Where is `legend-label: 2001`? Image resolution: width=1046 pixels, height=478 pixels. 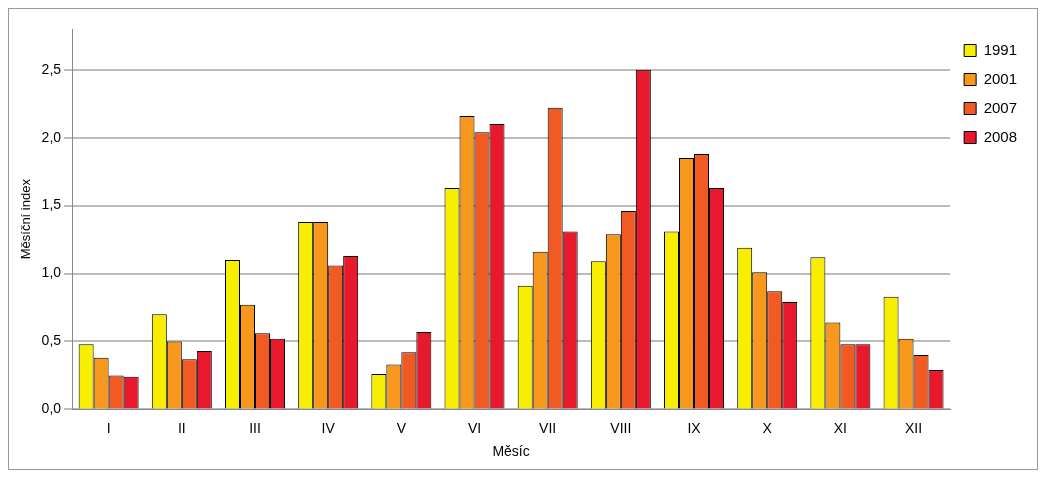 legend-label: 2001 is located at coordinates (1000, 78).